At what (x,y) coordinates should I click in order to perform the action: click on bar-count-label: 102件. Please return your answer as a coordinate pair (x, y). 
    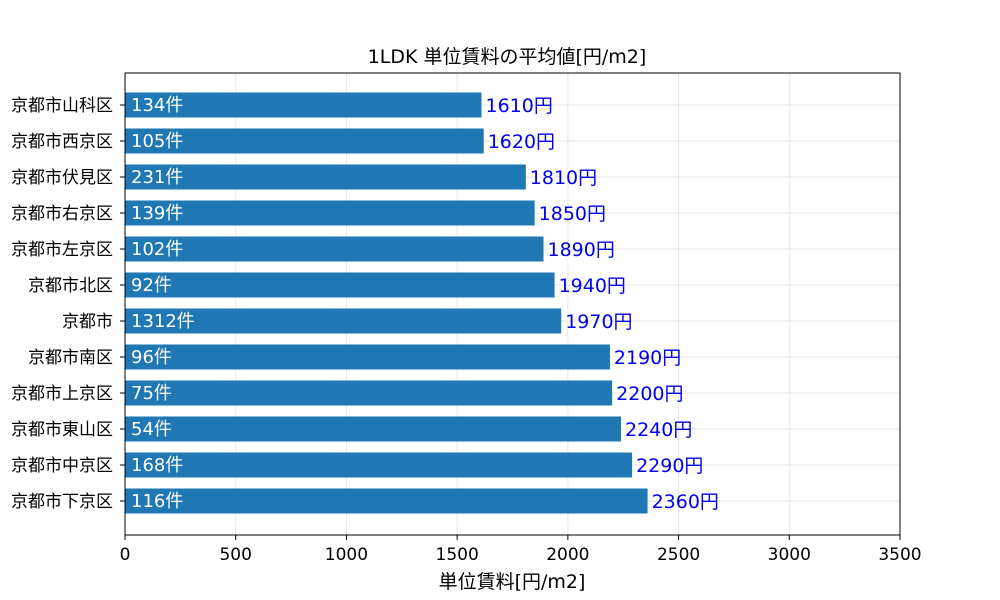
    Looking at the image, I should click on (157, 249).